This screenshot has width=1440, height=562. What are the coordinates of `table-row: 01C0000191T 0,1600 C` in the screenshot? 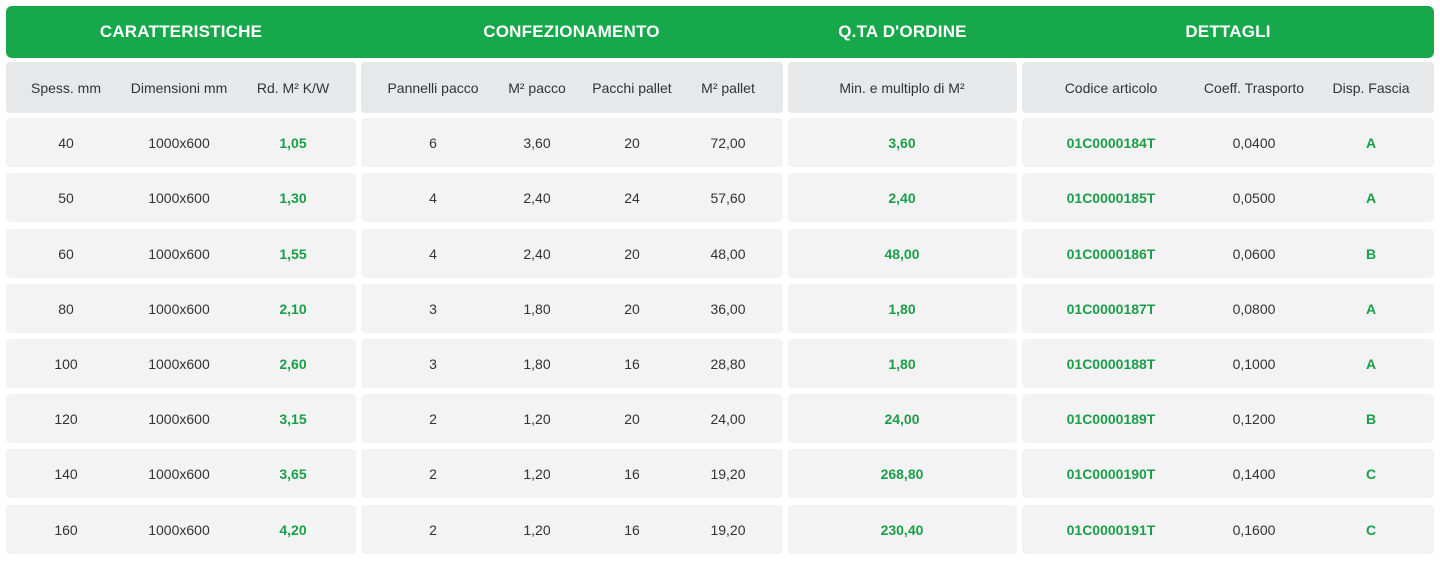 It's located at (1228, 529).